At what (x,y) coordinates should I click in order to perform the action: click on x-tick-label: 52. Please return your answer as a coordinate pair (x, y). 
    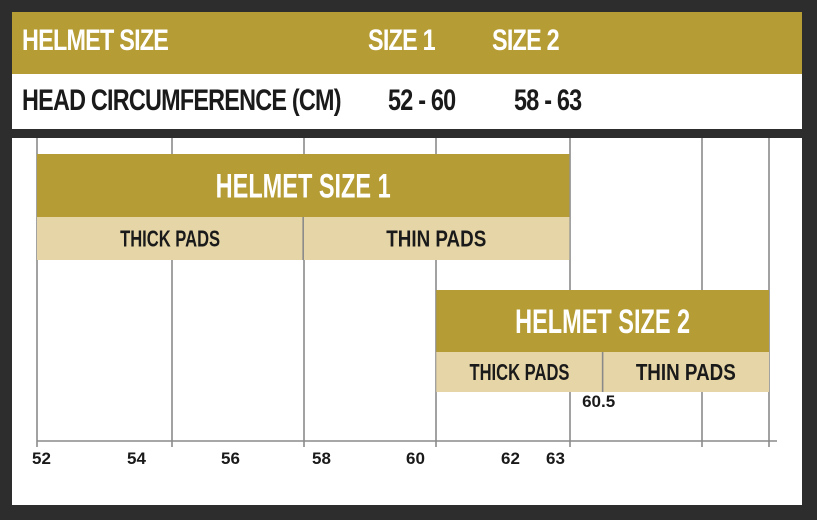
    Looking at the image, I should click on (41, 458).